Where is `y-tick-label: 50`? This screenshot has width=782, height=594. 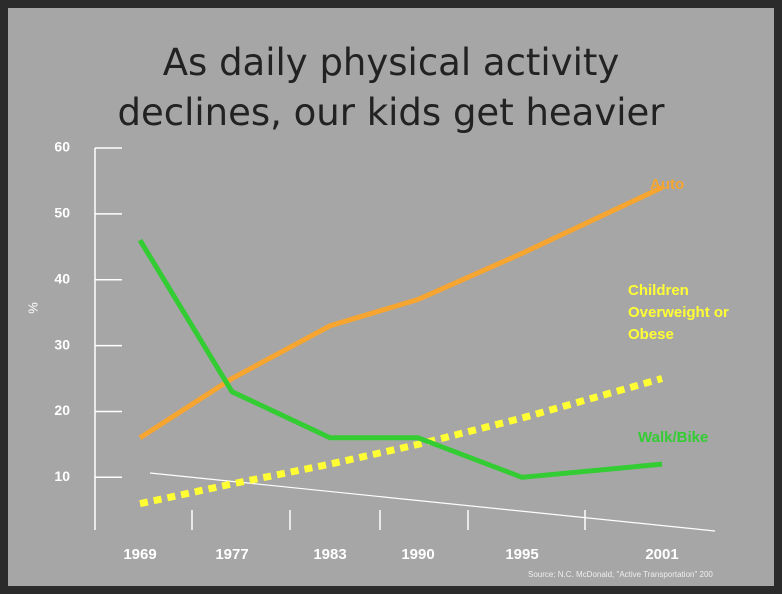
y-tick-label: 50 is located at coordinates (62, 213).